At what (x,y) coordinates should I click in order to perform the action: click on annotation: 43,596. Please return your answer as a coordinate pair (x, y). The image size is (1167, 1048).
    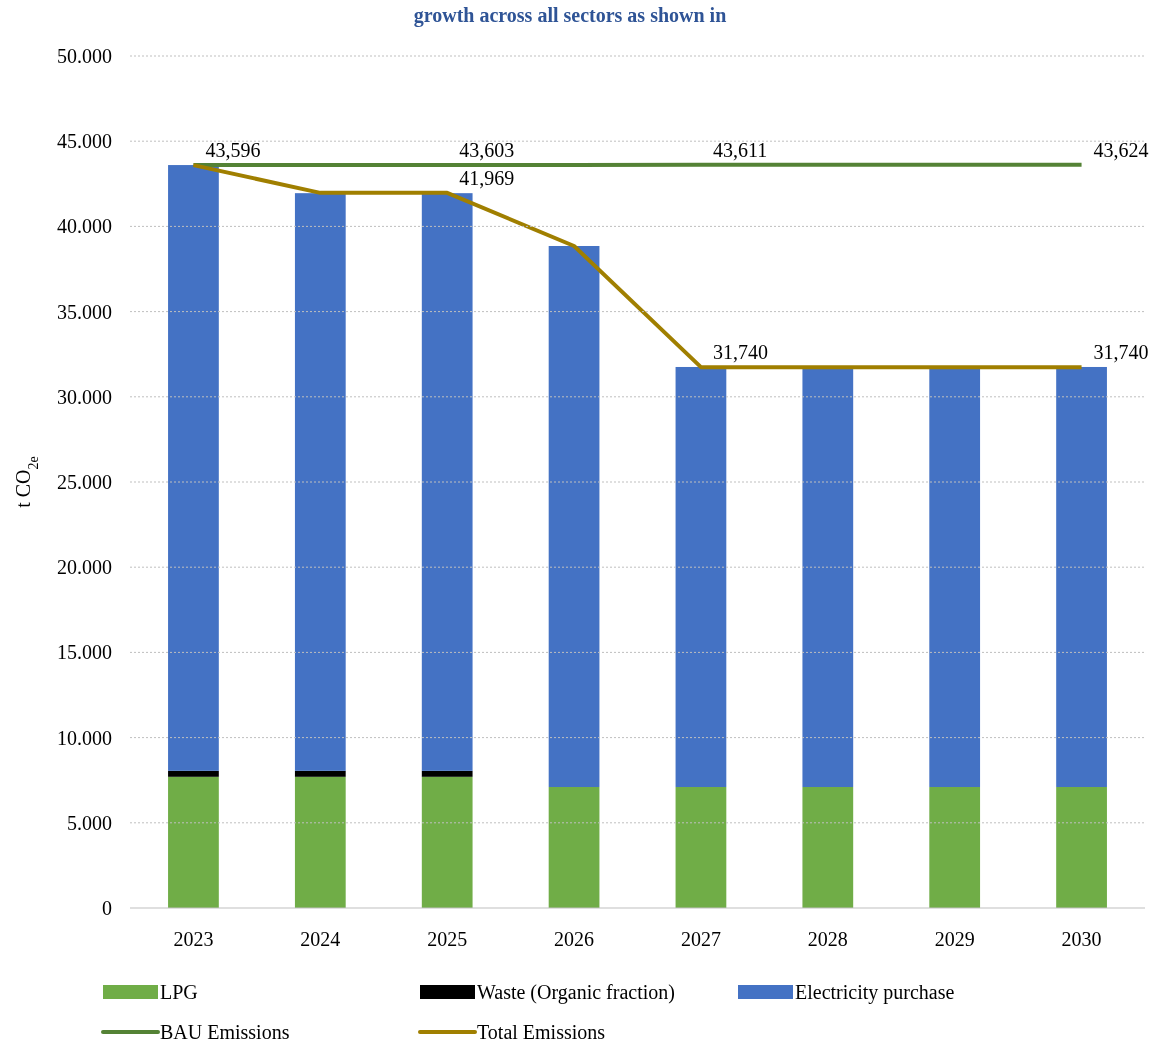
    Looking at the image, I should click on (233, 150).